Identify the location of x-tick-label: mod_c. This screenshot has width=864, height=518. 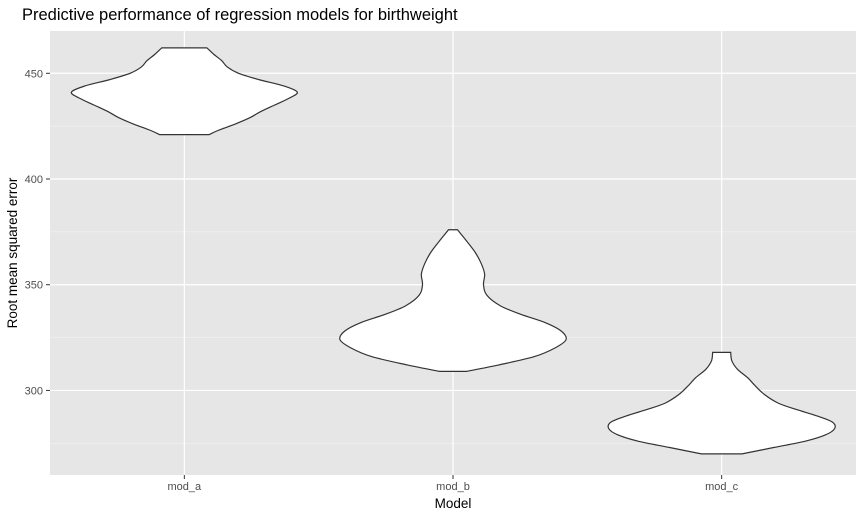
(722, 487).